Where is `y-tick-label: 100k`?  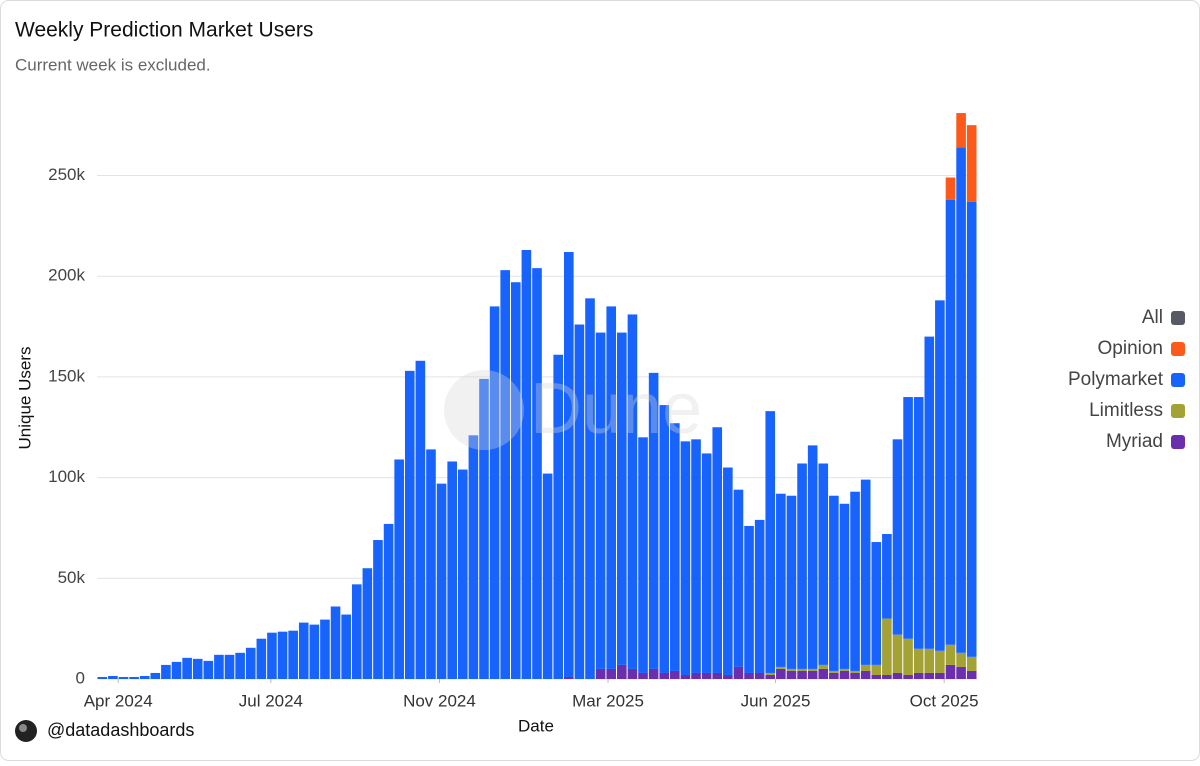
y-tick-label: 100k is located at coordinates (66, 476).